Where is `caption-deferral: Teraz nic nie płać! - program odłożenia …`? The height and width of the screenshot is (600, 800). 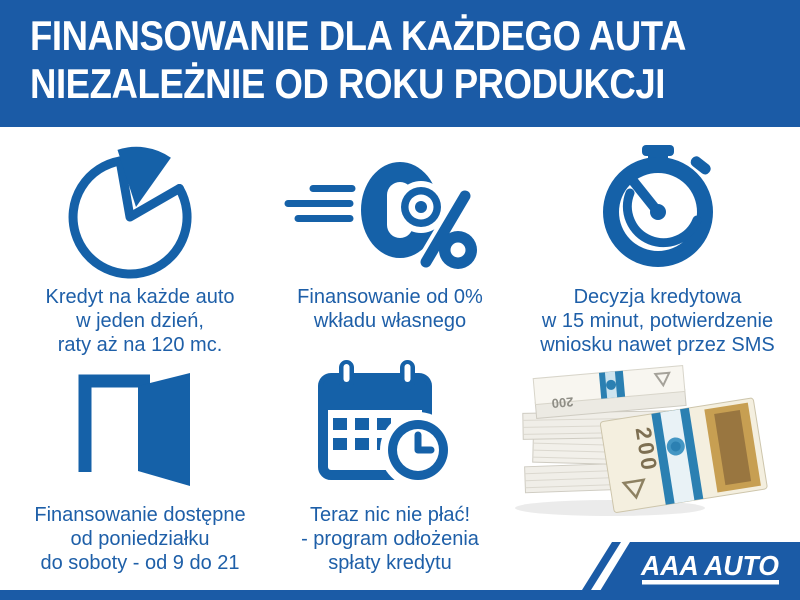 caption-deferral: Teraz nic nie płać! - program odłożenia … is located at coordinates (390, 539).